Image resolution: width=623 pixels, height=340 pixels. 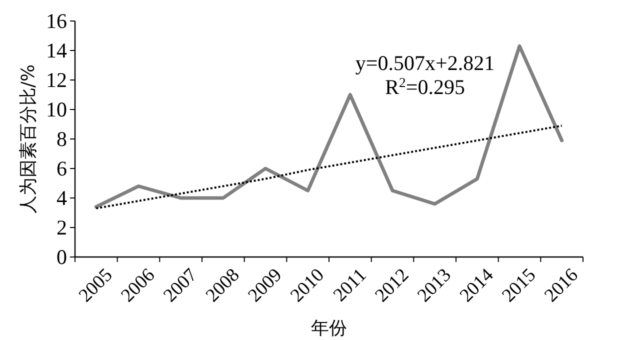 I want to click on annotation: R$^{2}$=0.295, so click(x=425, y=86).